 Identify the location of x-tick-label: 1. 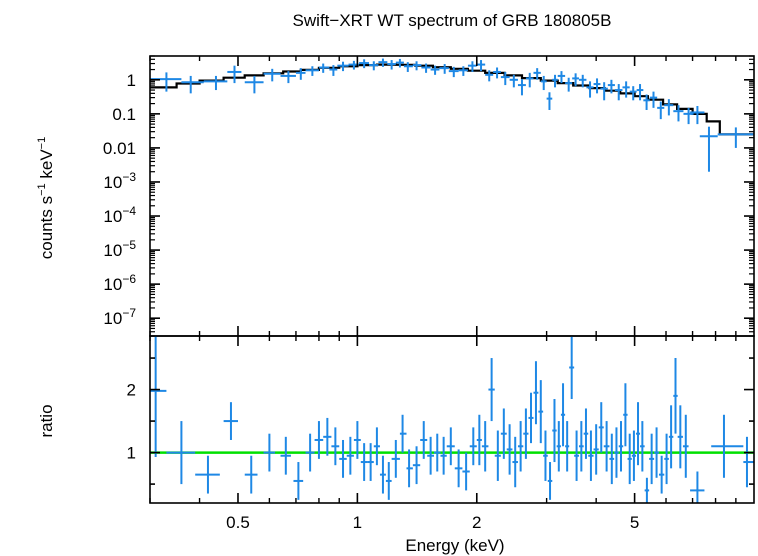
(357, 522).